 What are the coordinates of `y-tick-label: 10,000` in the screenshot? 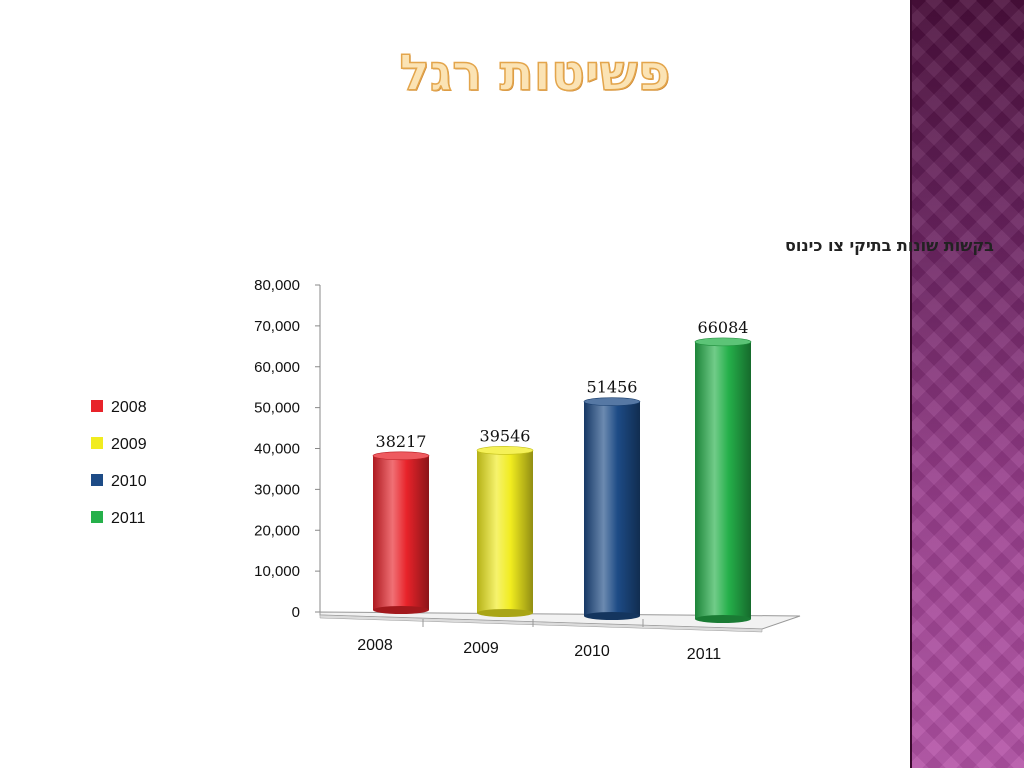 It's located at (277, 571).